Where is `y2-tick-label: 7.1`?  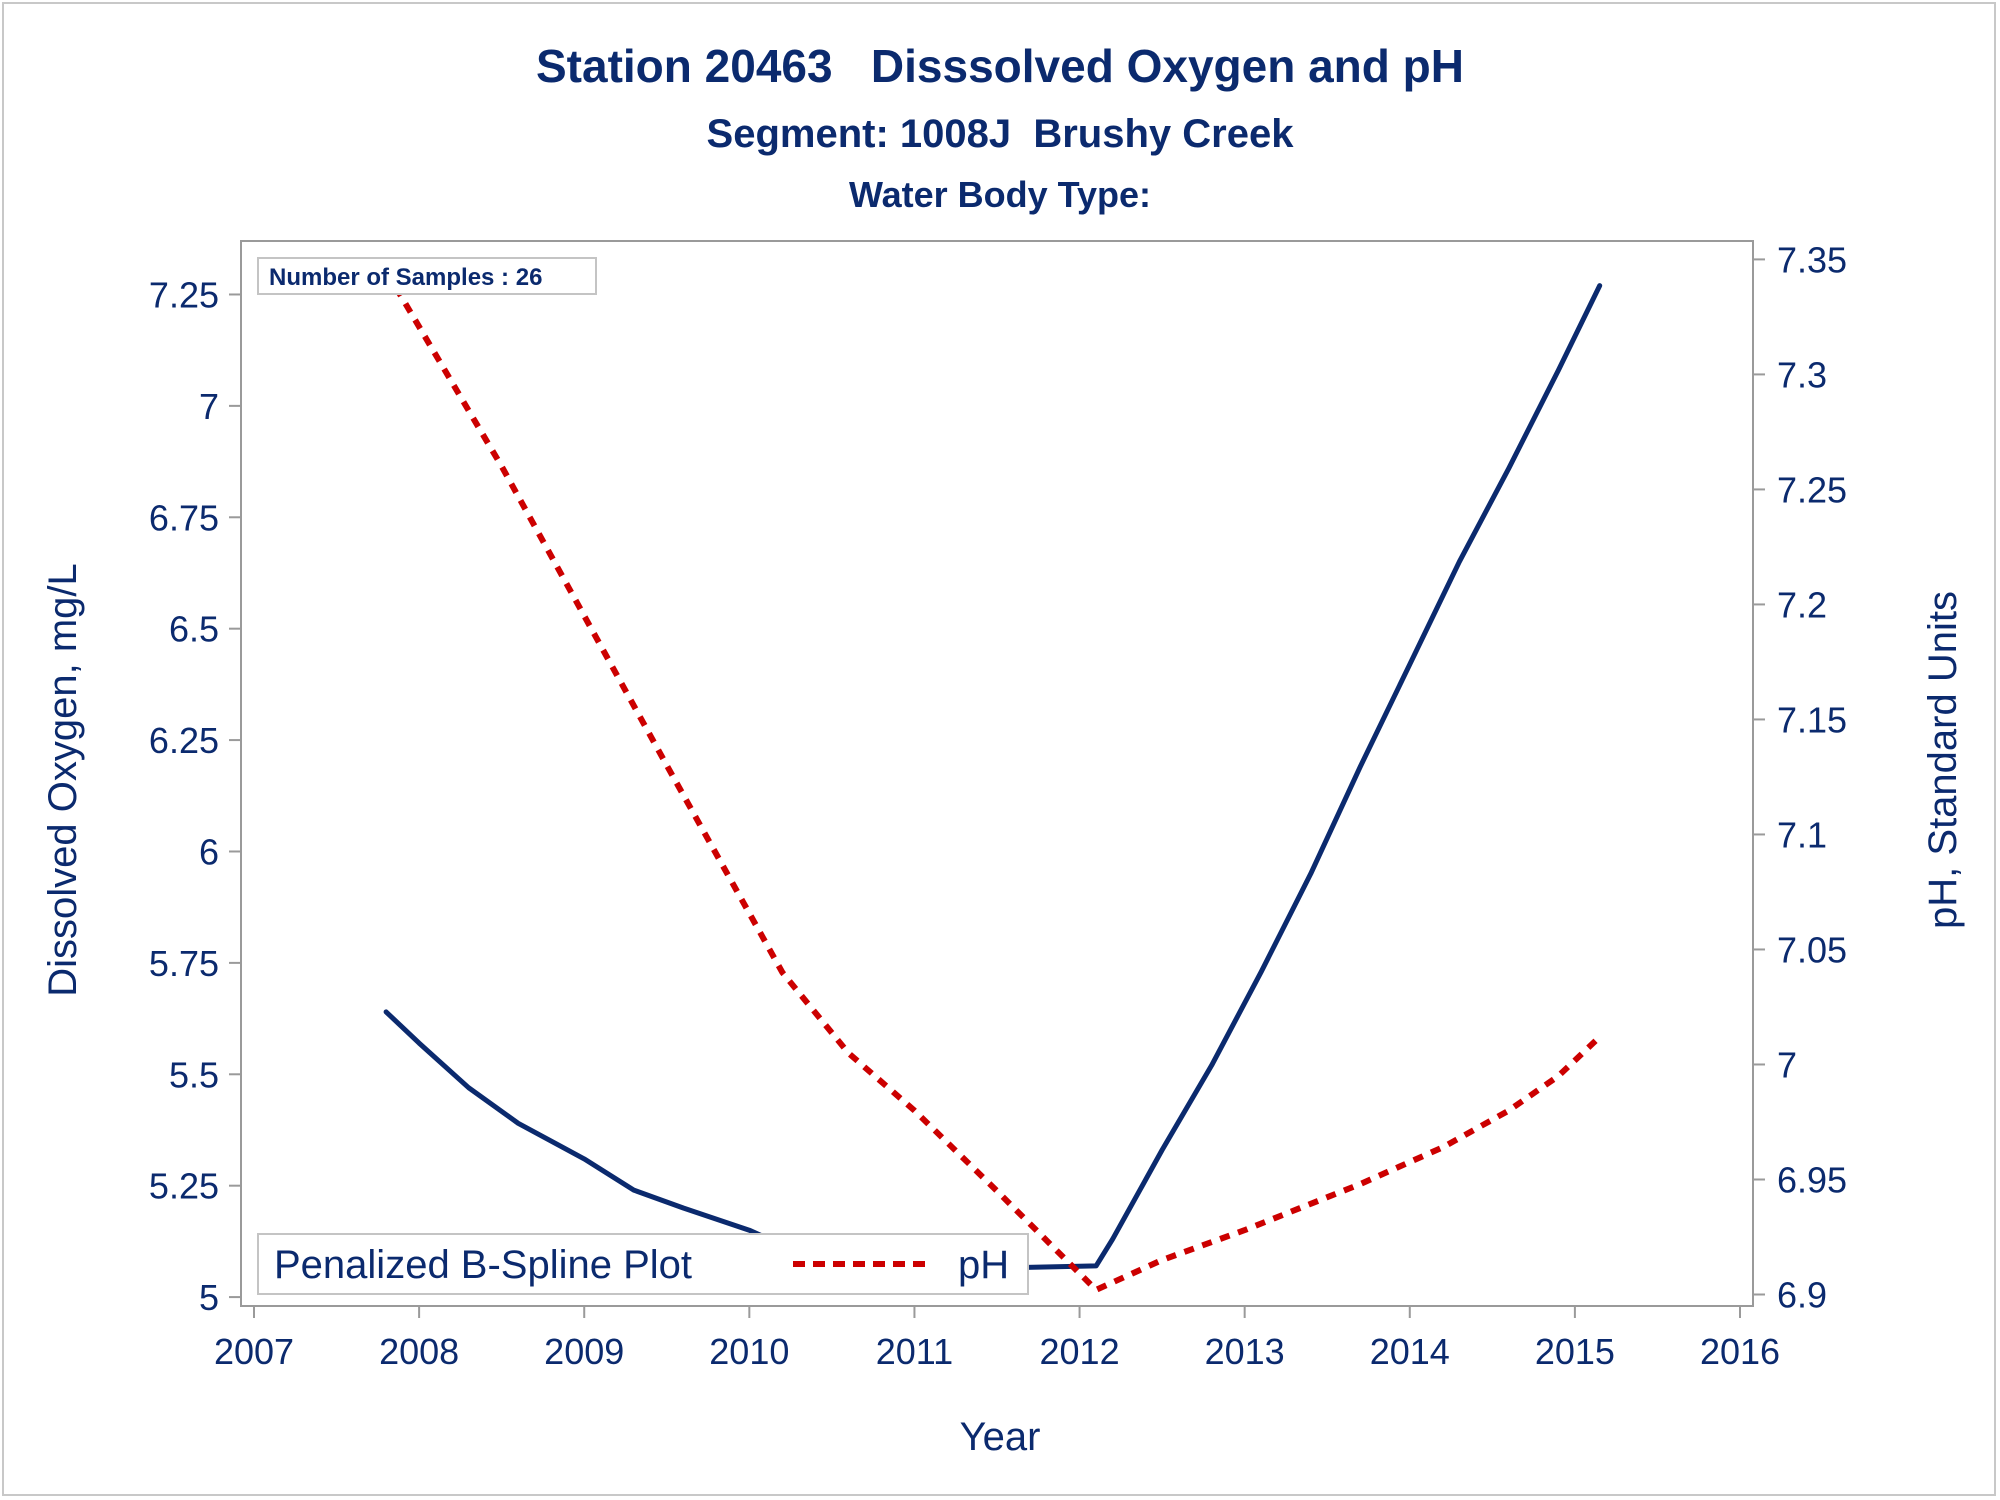
y2-tick-label: 7.1 is located at coordinates (1802, 834).